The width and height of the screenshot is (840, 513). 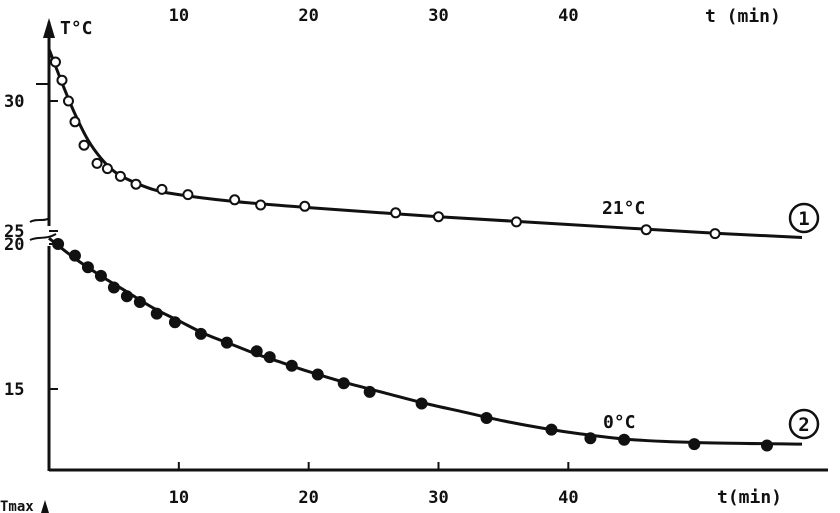 I want to click on top-y-tick-label: 25, so click(x=14, y=232).